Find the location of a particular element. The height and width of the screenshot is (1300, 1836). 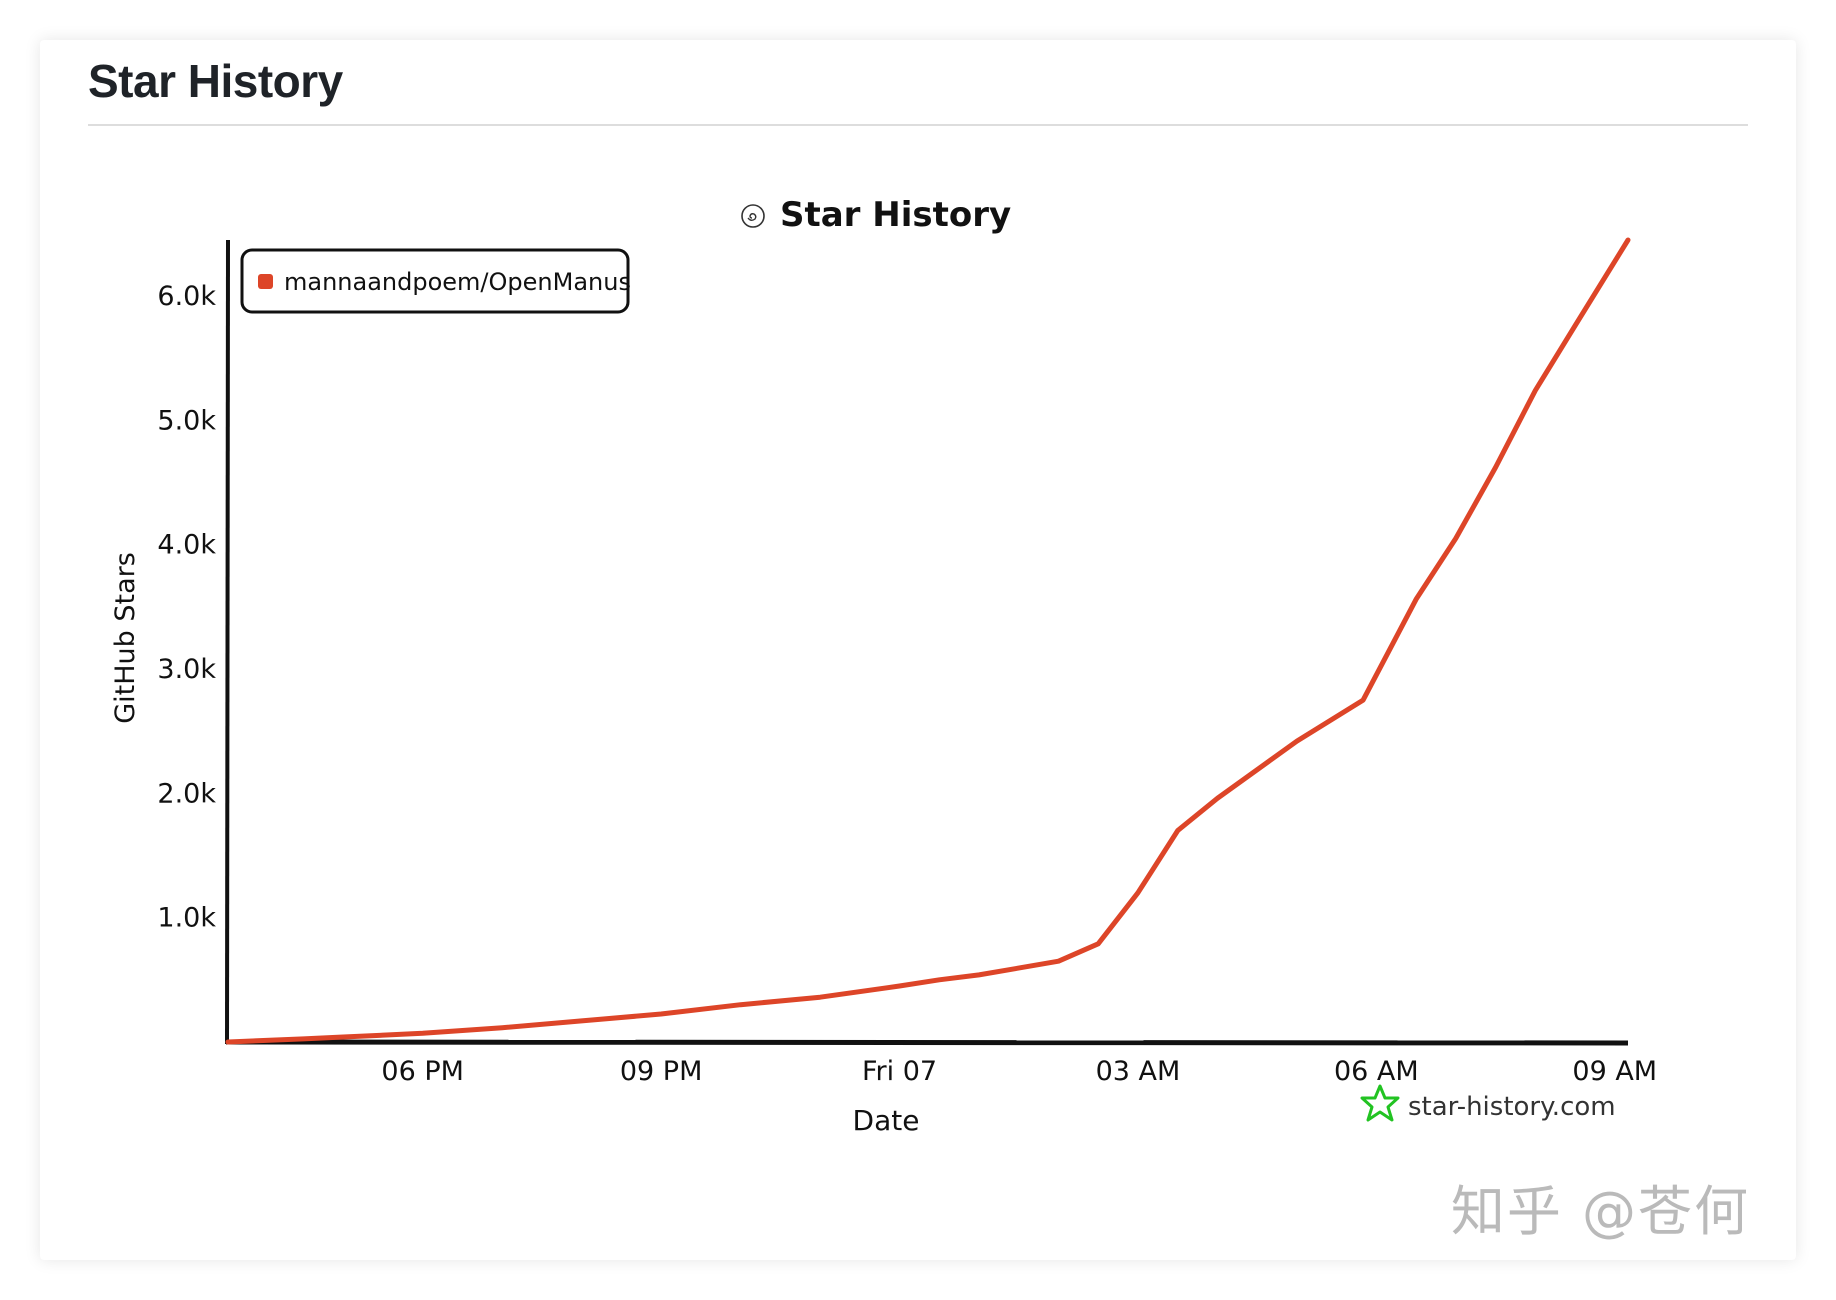

legend-label: mannaandpoem/OpenManus is located at coordinates (457, 282).